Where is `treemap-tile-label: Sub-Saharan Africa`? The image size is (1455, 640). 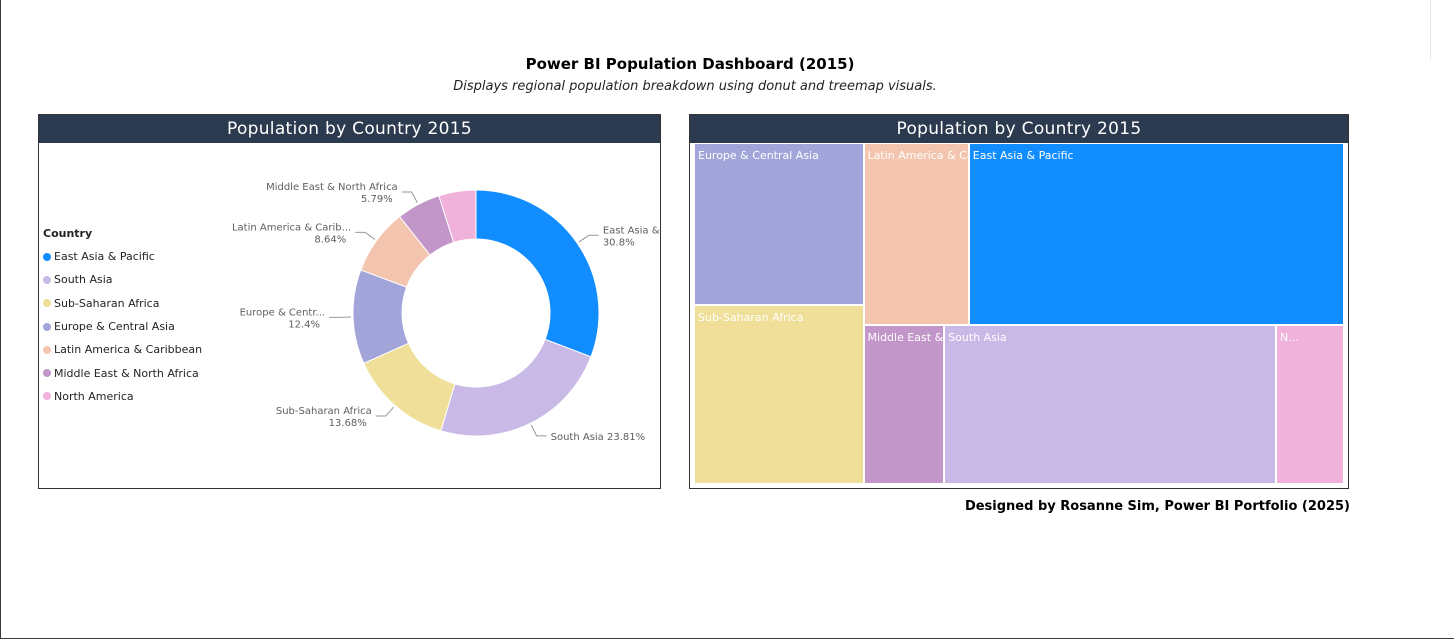
treemap-tile-label: Sub-Saharan Africa is located at coordinates (751, 318).